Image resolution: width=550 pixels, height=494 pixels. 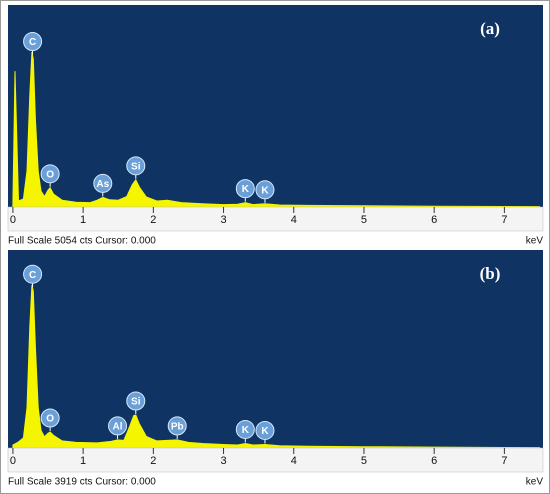 I want to click on panel-label: (b), so click(x=490, y=273).